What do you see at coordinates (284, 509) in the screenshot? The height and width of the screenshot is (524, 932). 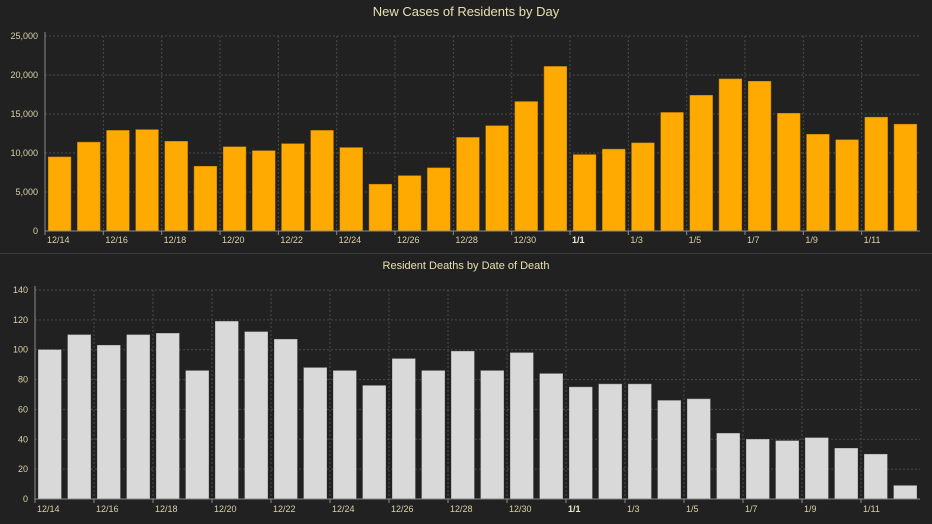 I see `x-tick-label: 12/22` at bounding box center [284, 509].